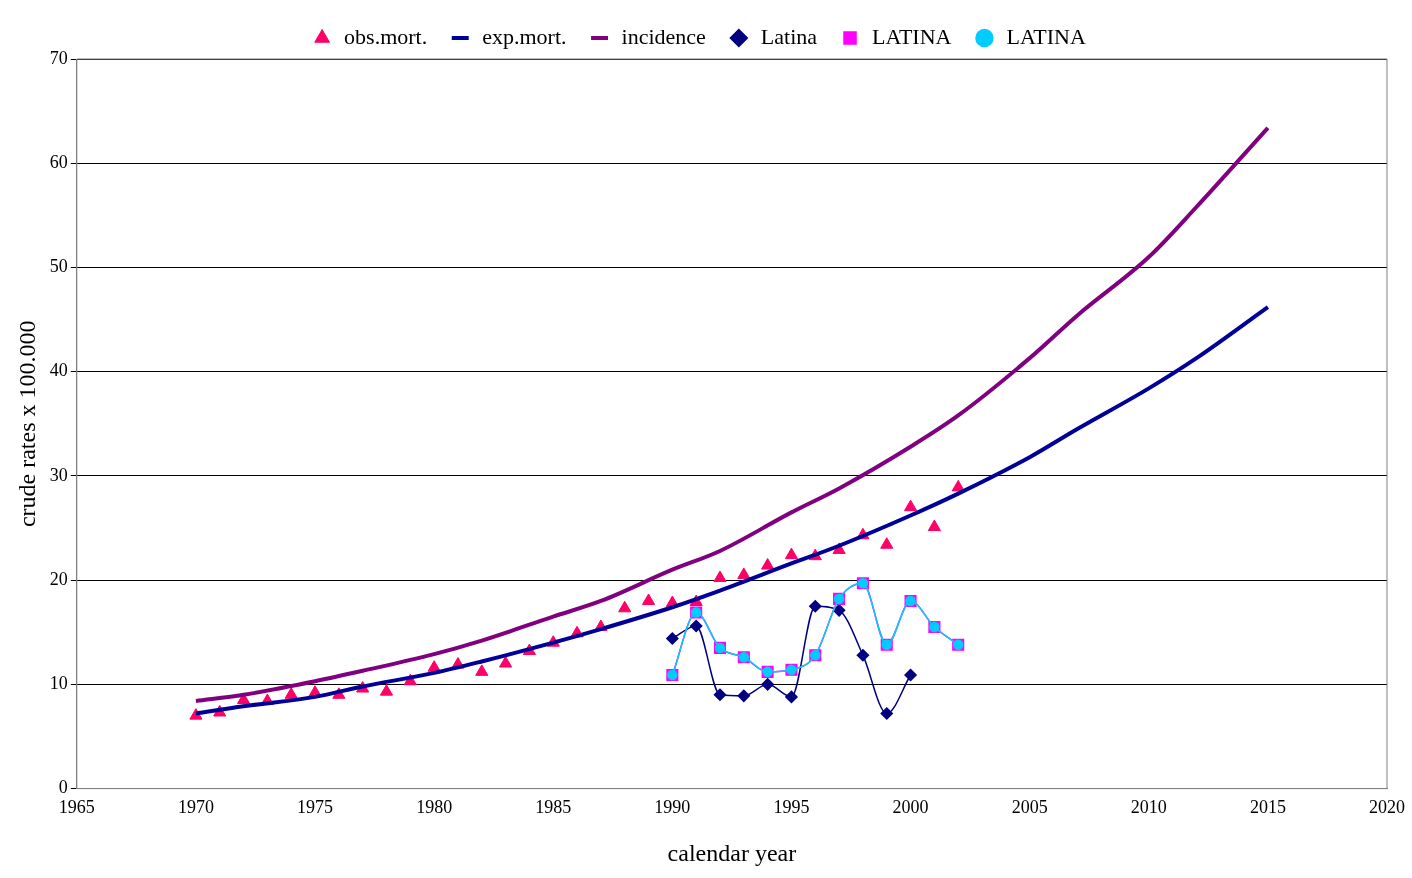  I want to click on legend-label: obs.mort., so click(386, 36).